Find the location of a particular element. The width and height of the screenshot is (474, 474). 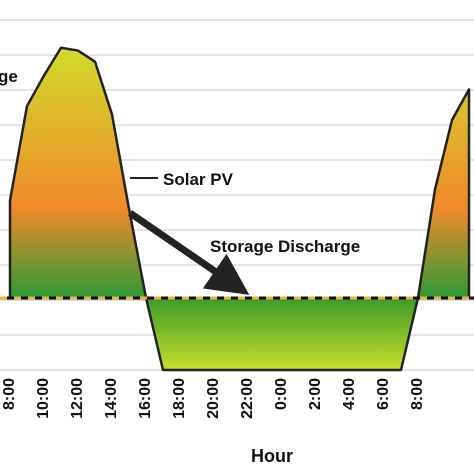

x-tick-label: 2:00 is located at coordinates (315, 394).